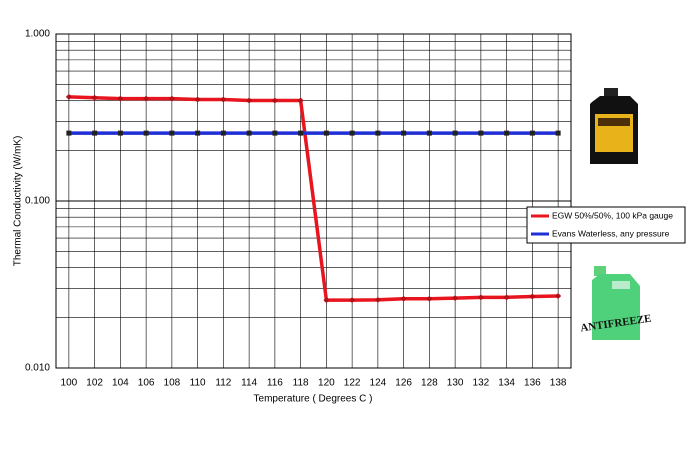 This screenshot has height=459, width=688. Describe the element at coordinates (616, 303) in the screenshot. I see `antifreeze-jug: ANTIFREEZE` at that location.